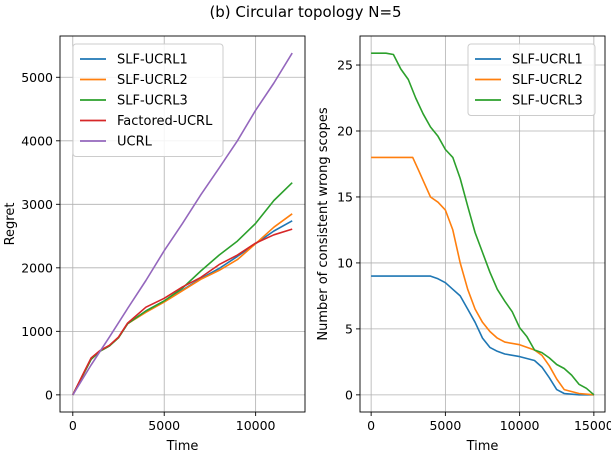 This screenshot has width=611, height=460. I want to click on y-tick-label: 15, so click(345, 196).